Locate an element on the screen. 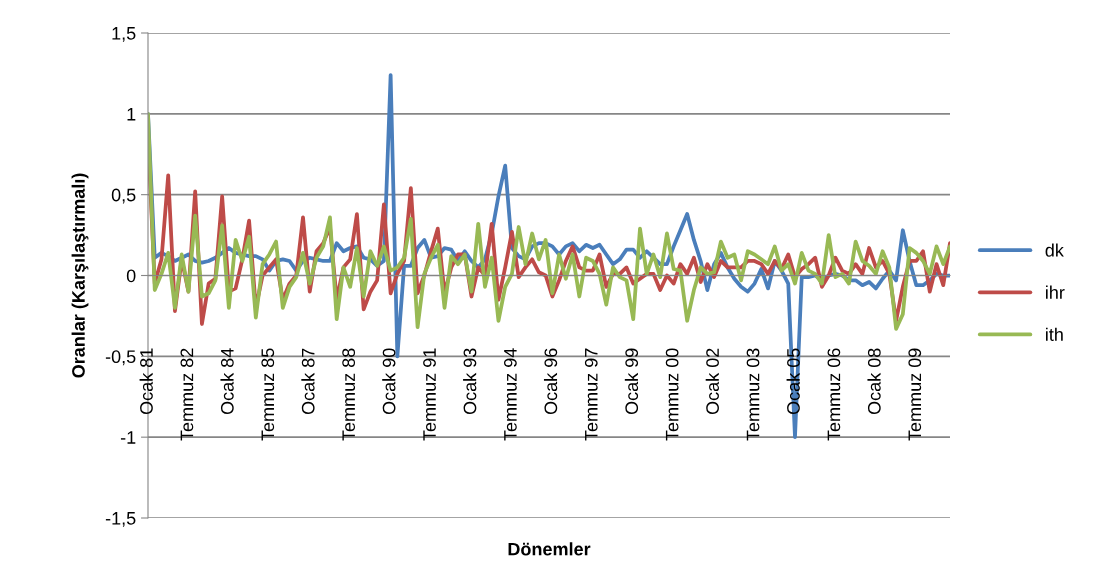  x-tick-label: Ocak 05 is located at coordinates (793, 381).